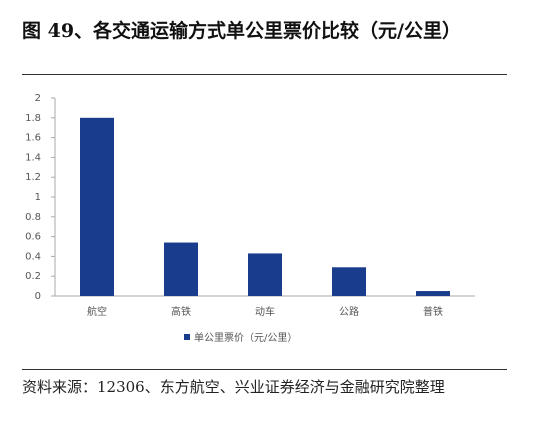 This screenshot has width=560, height=436. What do you see at coordinates (264, 74) in the screenshot?
I see `title-rule` at bounding box center [264, 74].